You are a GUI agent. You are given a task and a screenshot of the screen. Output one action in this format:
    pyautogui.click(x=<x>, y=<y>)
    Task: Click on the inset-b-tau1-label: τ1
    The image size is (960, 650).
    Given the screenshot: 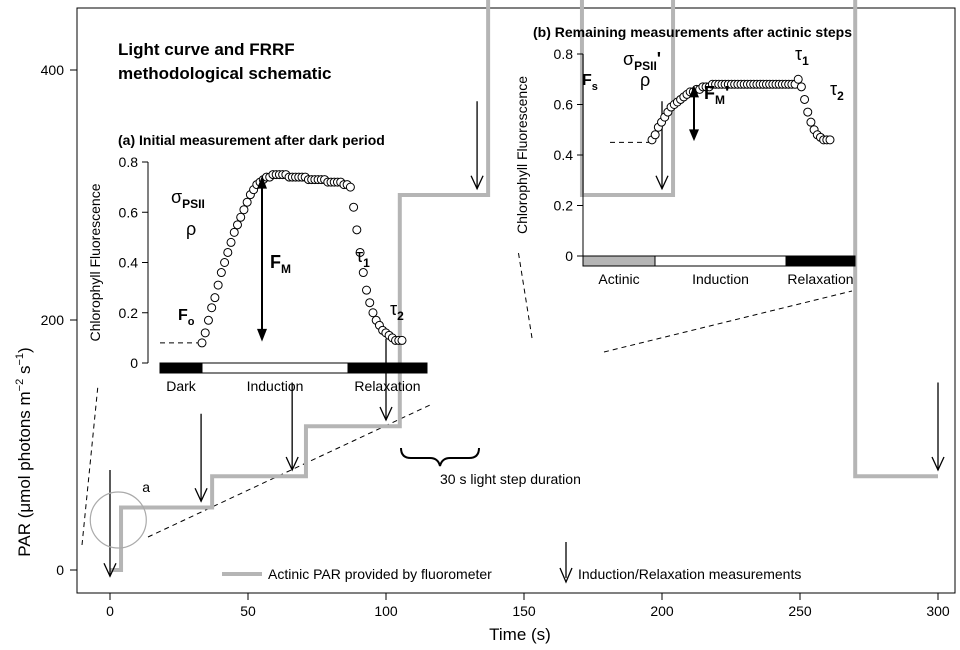 What is the action you would take?
    pyautogui.click(x=802, y=56)
    